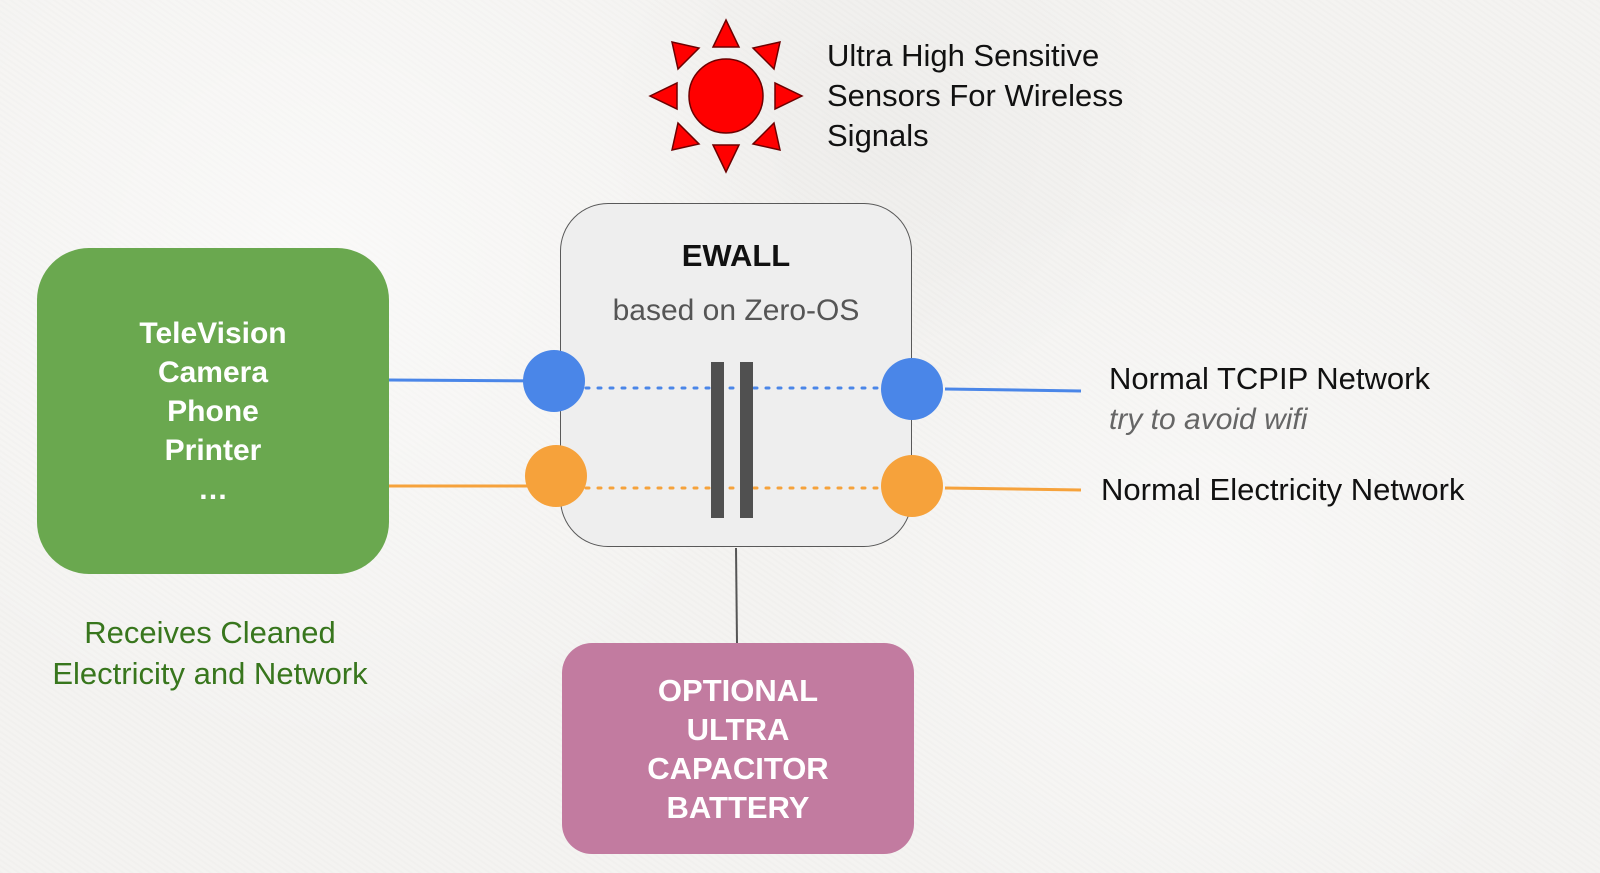  I want to click on network-label: Normal TCPIP Network, so click(1269, 378).